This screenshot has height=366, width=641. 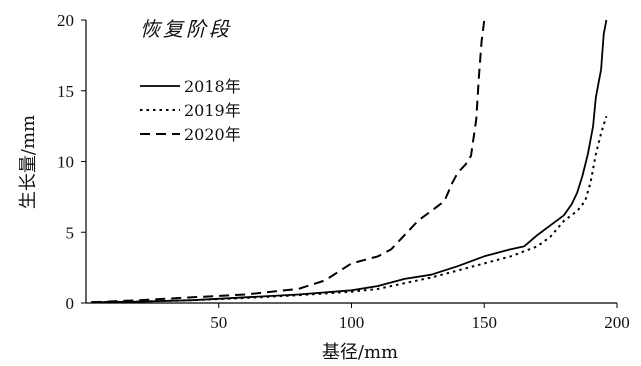 What do you see at coordinates (352, 322) in the screenshot?
I see `x-tick-label: 100` at bounding box center [352, 322].